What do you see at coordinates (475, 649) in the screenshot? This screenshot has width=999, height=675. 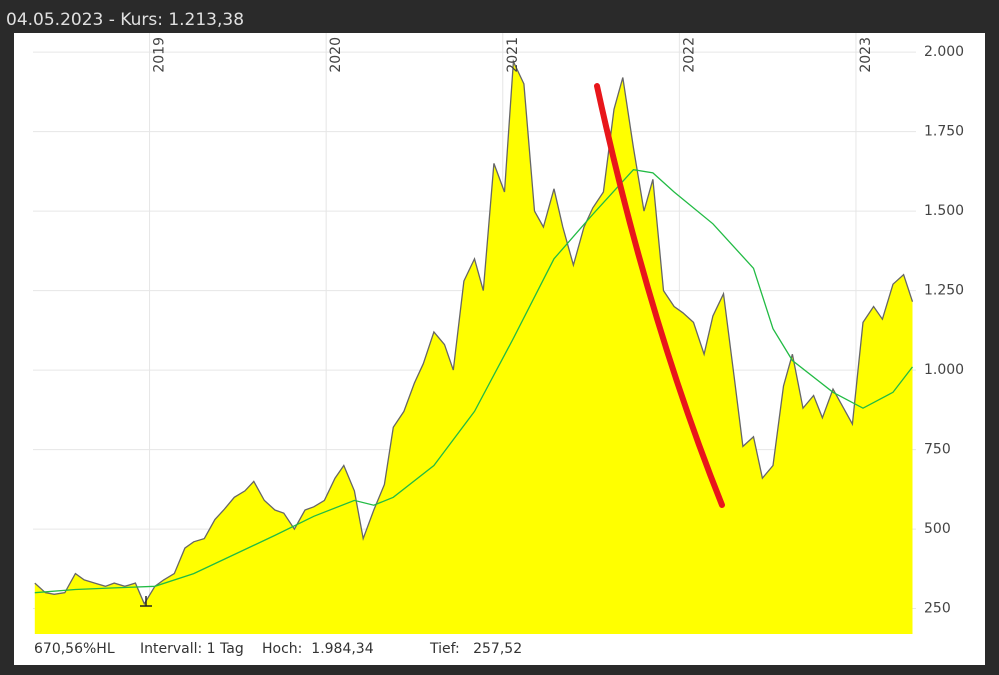 I see `footer-item: Tief: 257,52` at bounding box center [475, 649].